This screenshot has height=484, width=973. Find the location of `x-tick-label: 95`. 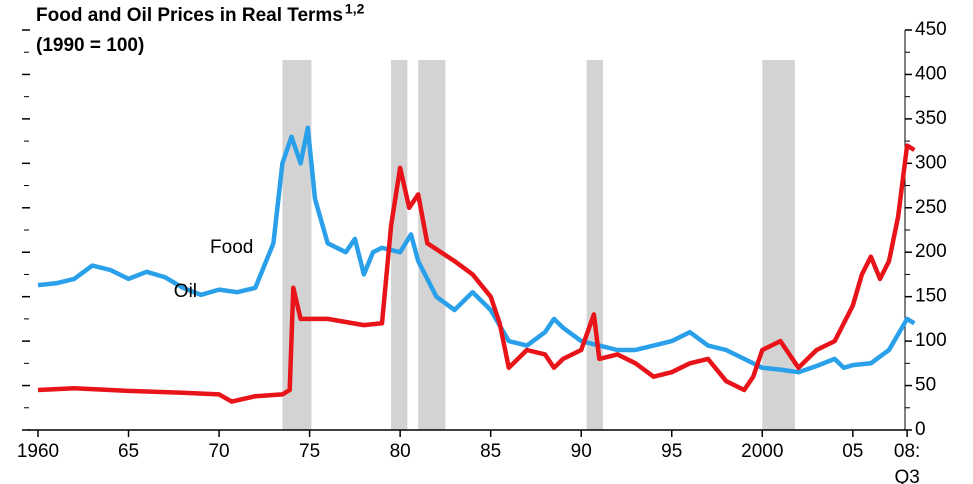

x-tick-label: 95 is located at coordinates (671, 451).